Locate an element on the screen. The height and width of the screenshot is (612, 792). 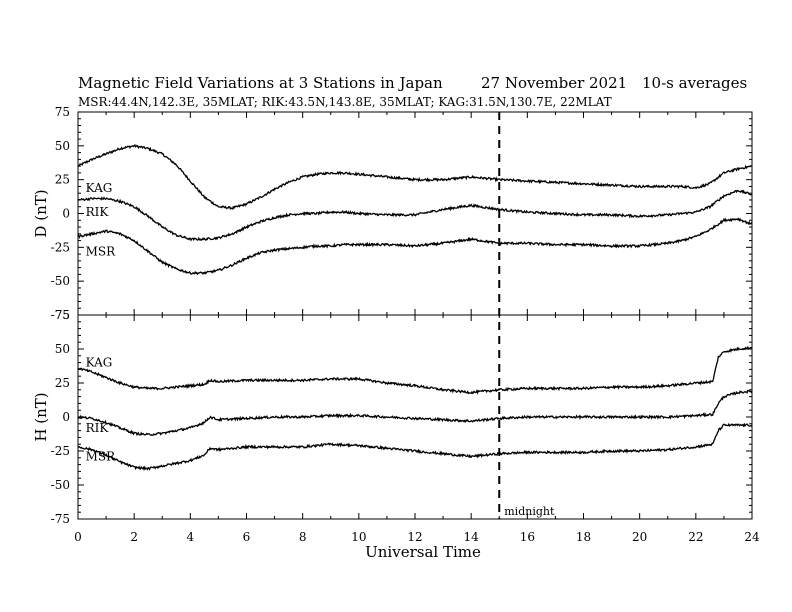
x-tick-label: 8 is located at coordinates (303, 537).